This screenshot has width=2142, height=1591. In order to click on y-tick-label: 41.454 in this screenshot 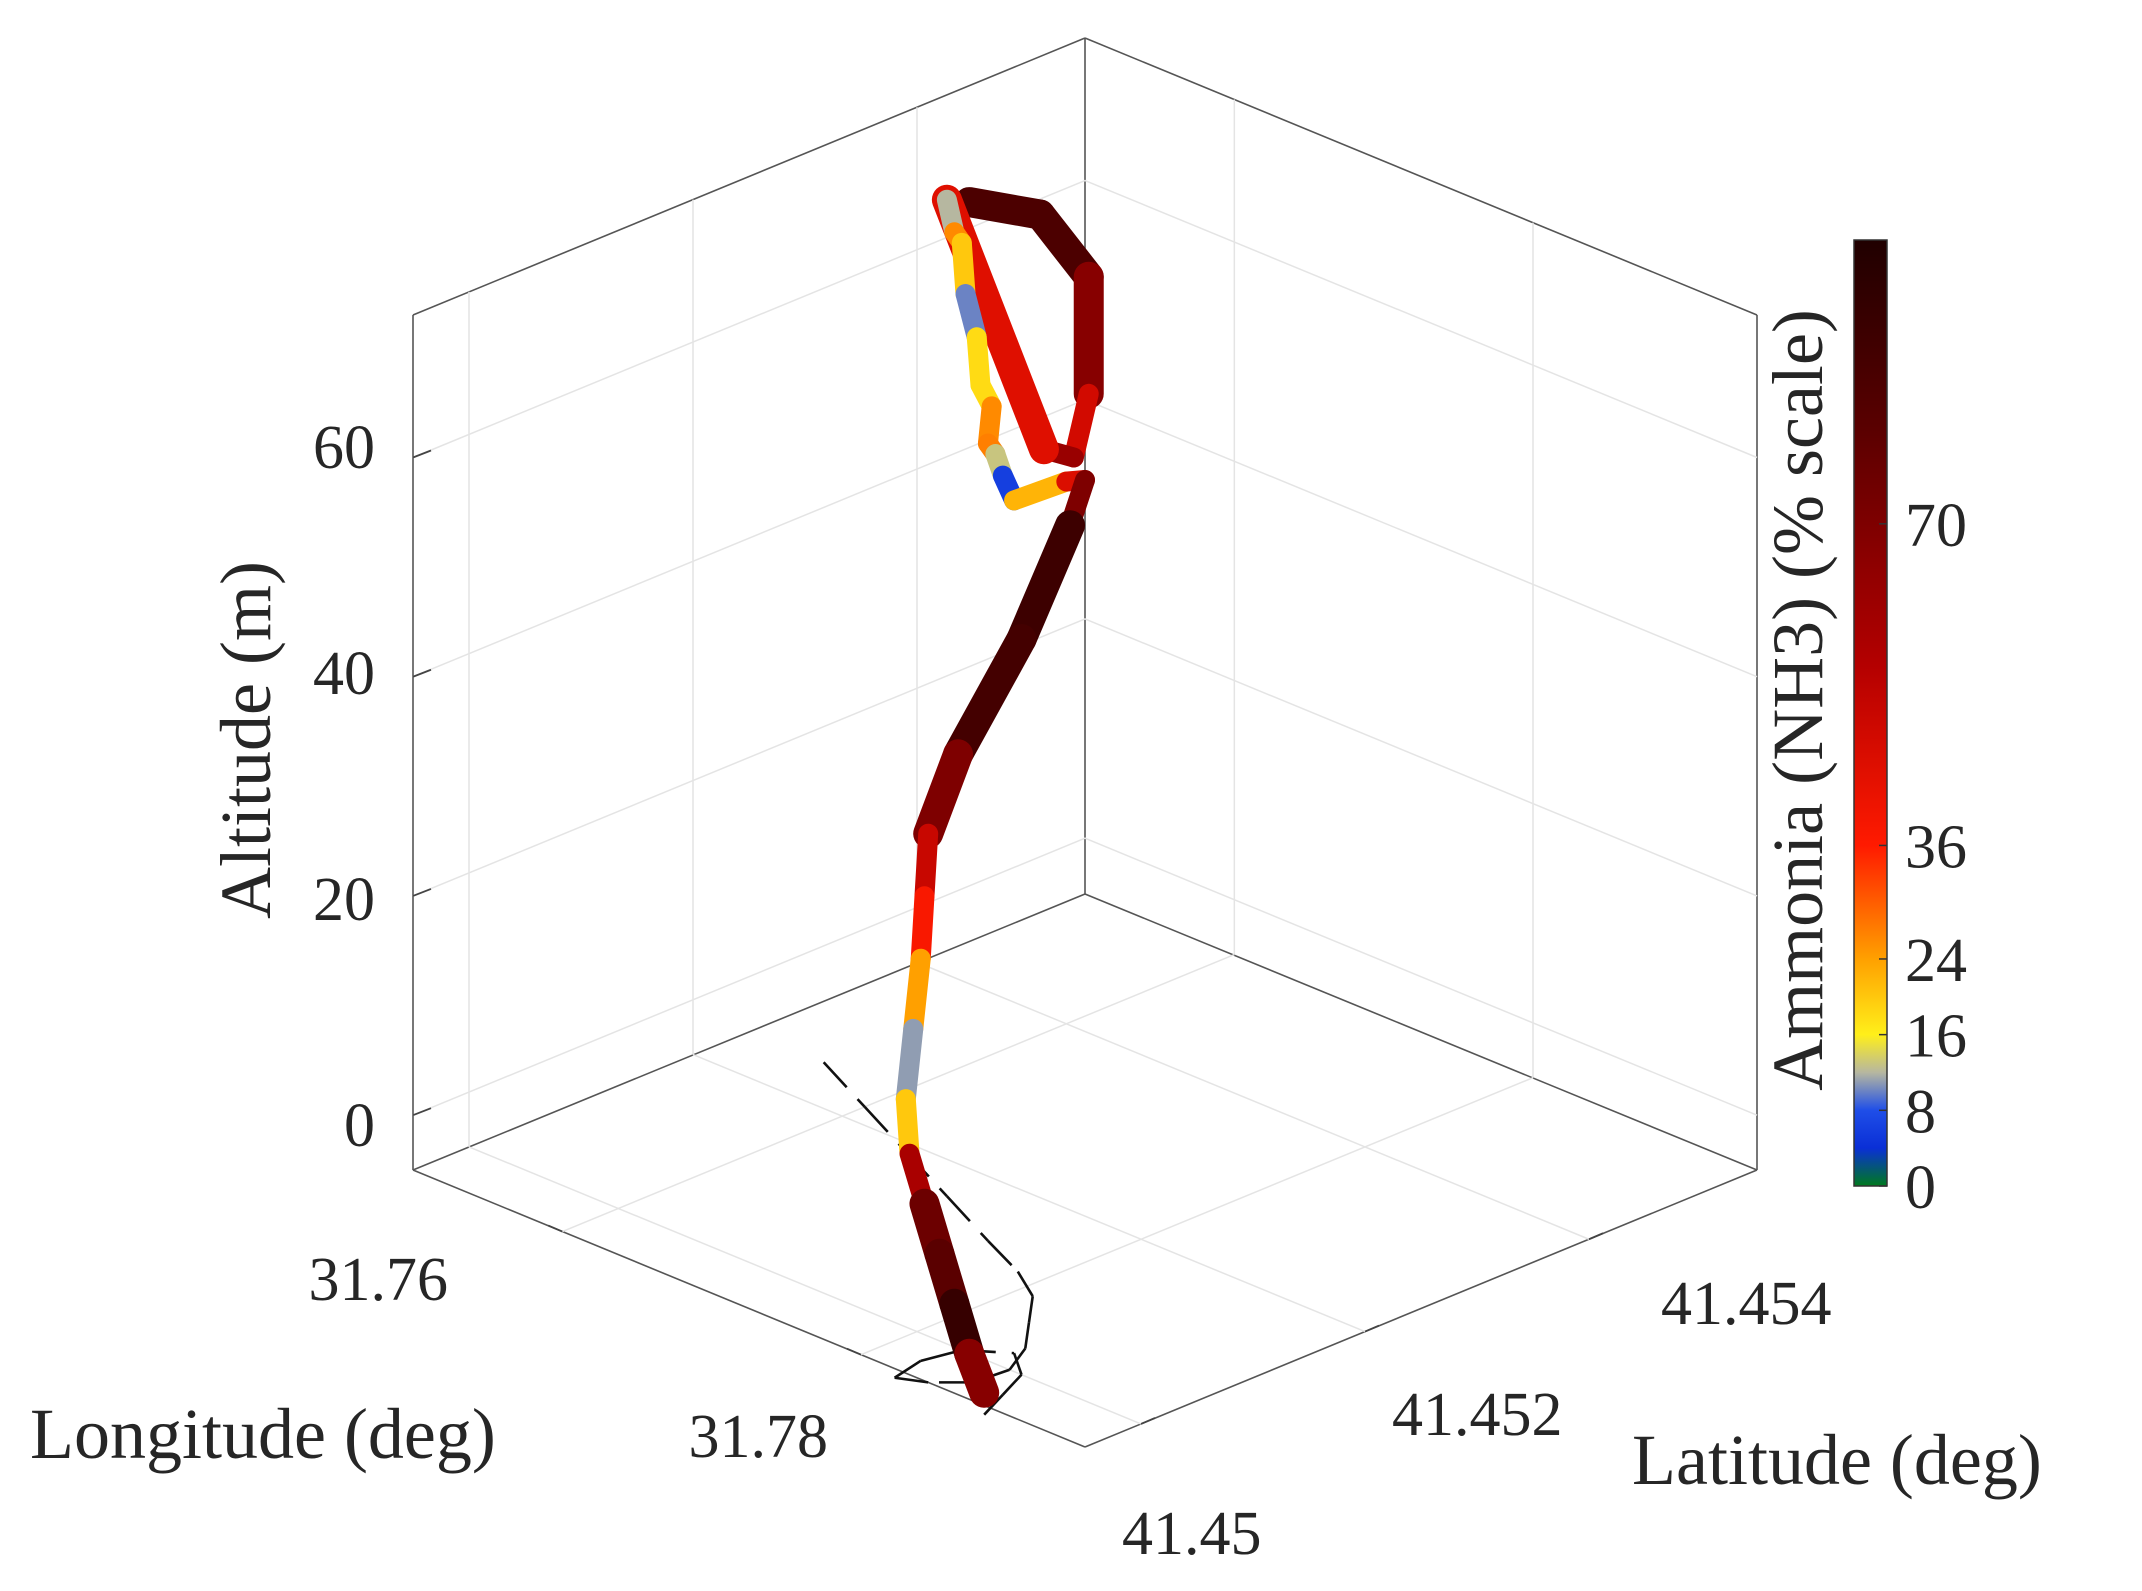, I will do `click(1746, 1304)`.